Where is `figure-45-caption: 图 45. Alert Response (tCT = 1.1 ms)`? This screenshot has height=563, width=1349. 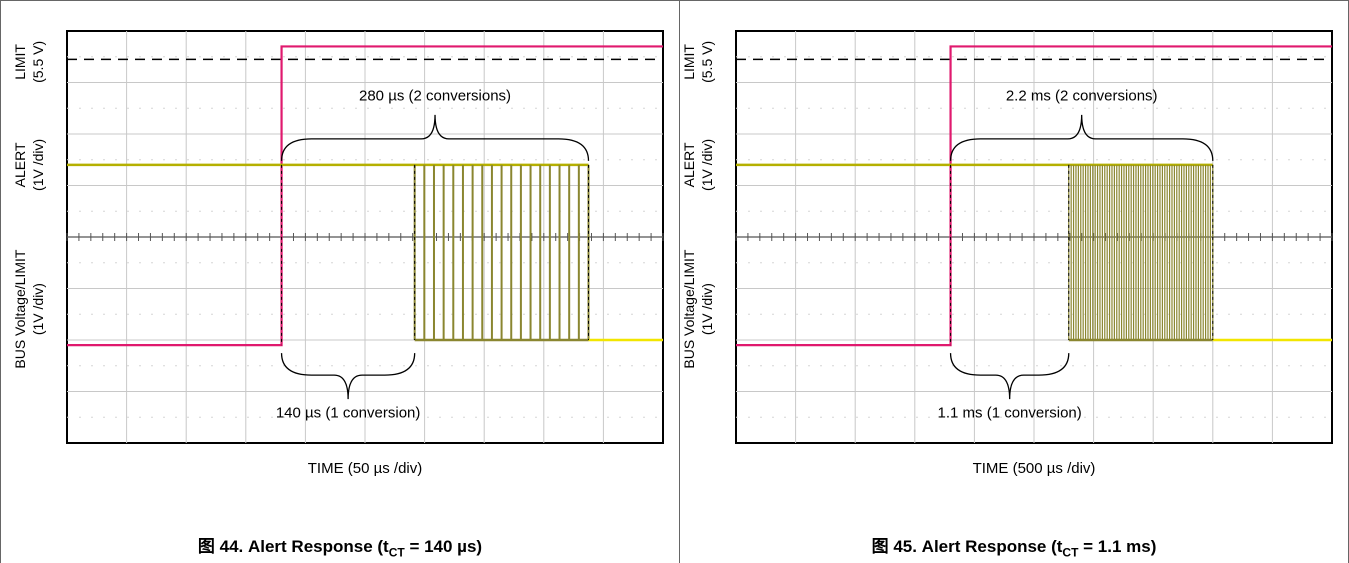 figure-45-caption: 图 45. Alert Response (tCT = 1.1 ms) is located at coordinates (1014, 545).